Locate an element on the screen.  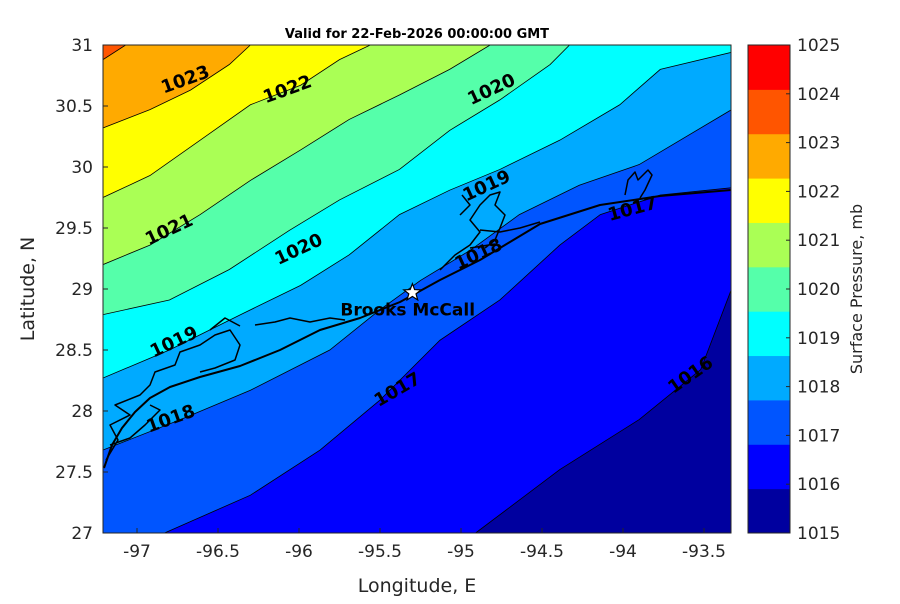
y-tick-label: 27.5 is located at coordinates (74, 473).